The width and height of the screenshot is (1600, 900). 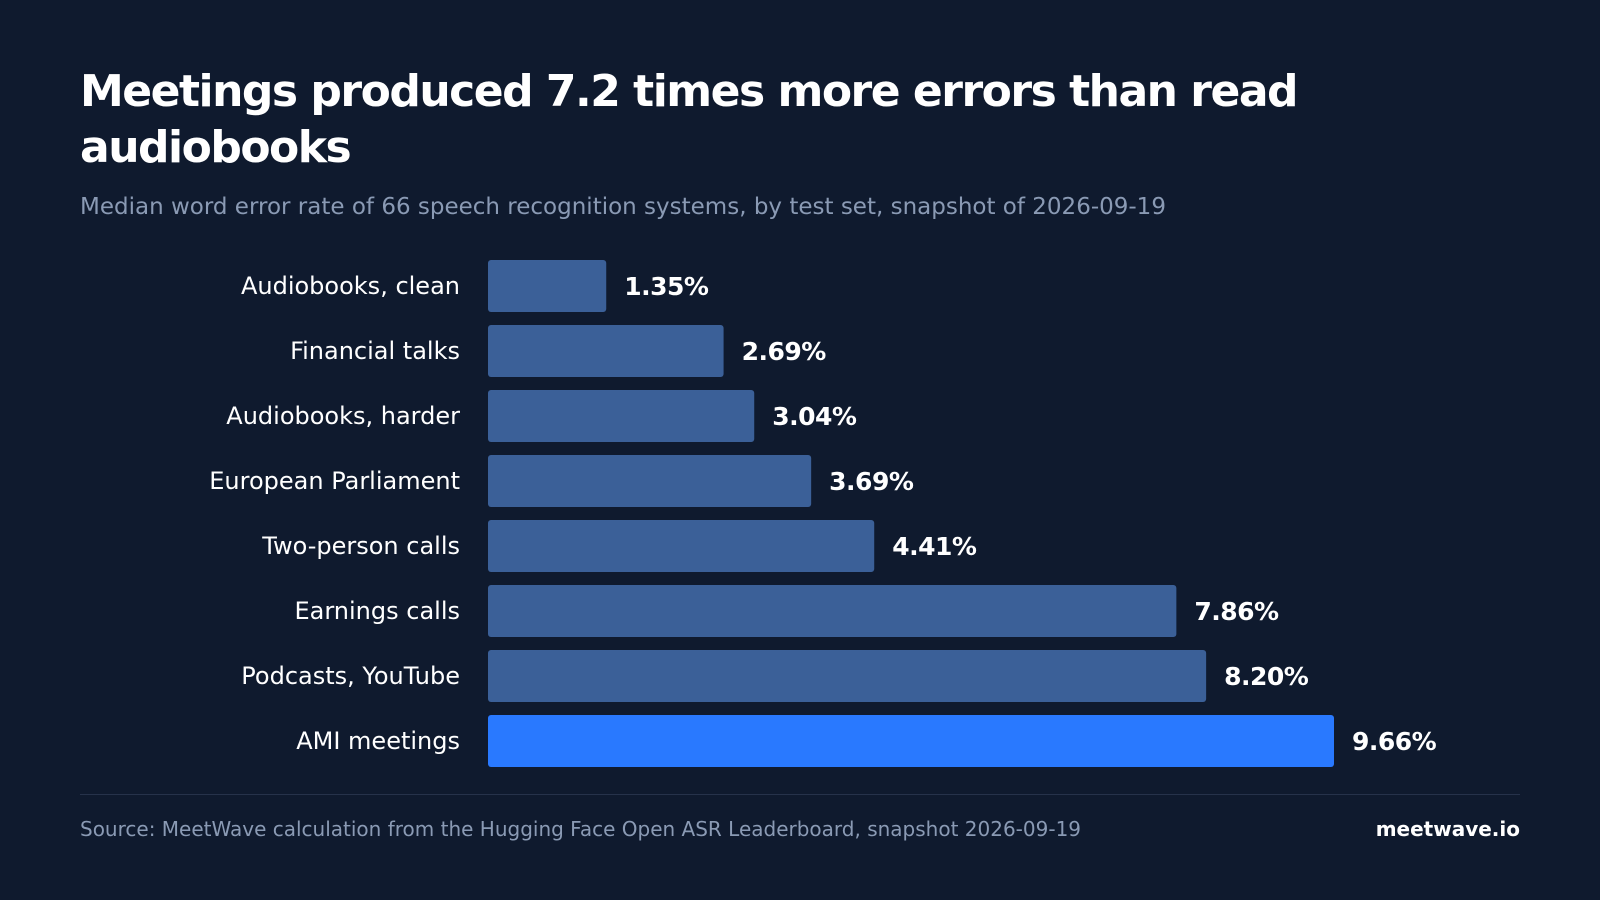 I want to click on value-label: 9.66%, so click(x=1394, y=741).